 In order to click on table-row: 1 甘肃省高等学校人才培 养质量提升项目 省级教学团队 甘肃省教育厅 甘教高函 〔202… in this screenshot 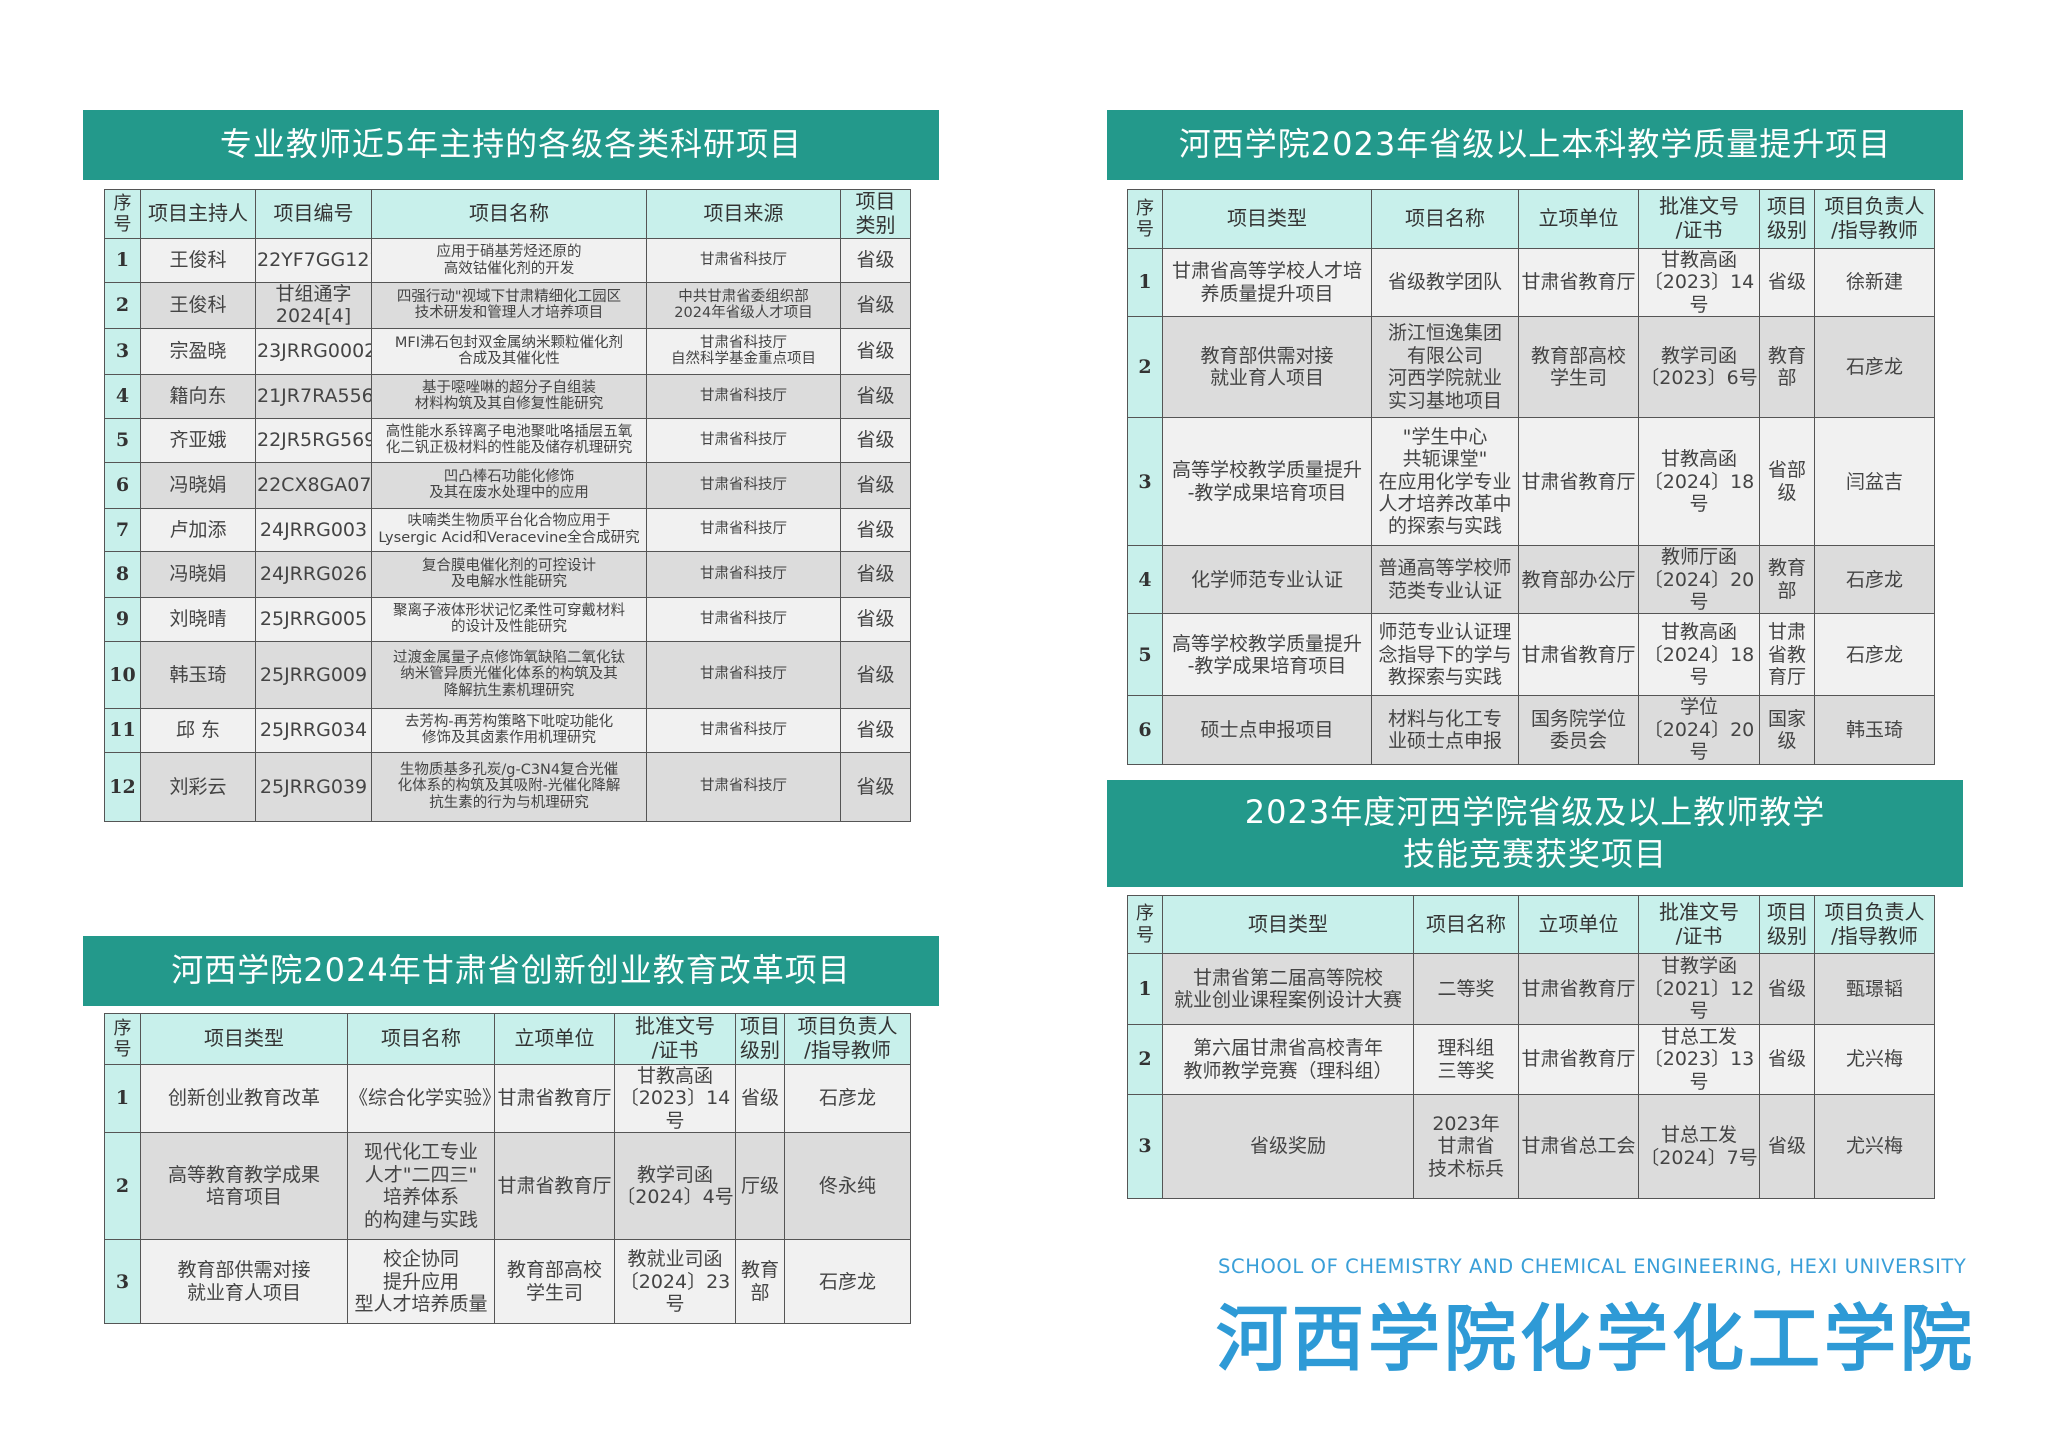, I will do `click(1531, 282)`.